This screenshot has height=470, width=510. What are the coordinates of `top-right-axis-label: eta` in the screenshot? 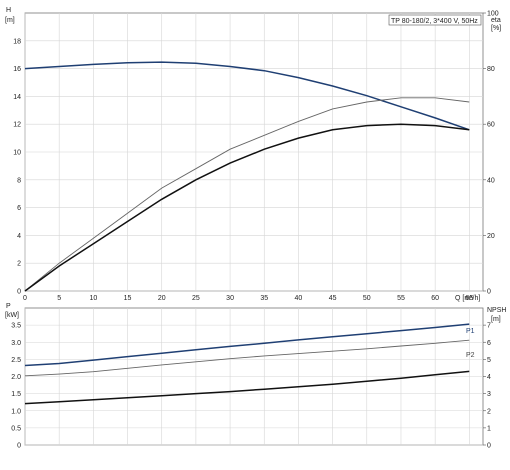 It's located at (496, 20).